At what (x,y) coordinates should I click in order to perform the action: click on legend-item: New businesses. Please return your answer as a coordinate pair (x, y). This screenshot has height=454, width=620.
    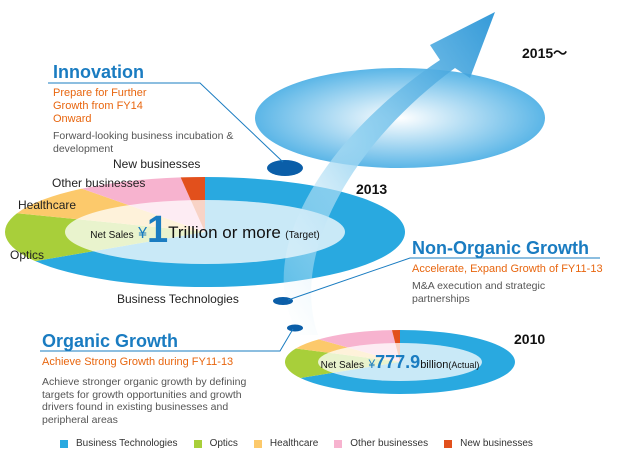
    Looking at the image, I should click on (488, 443).